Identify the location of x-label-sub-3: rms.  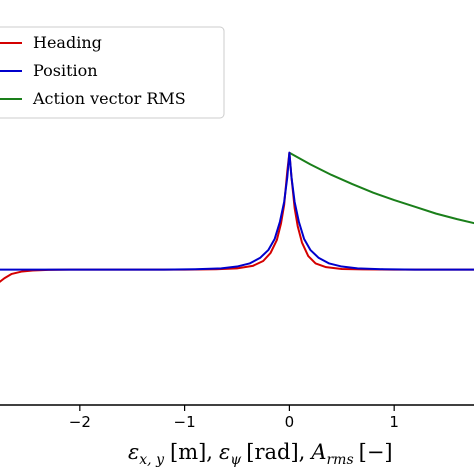
(339, 460).